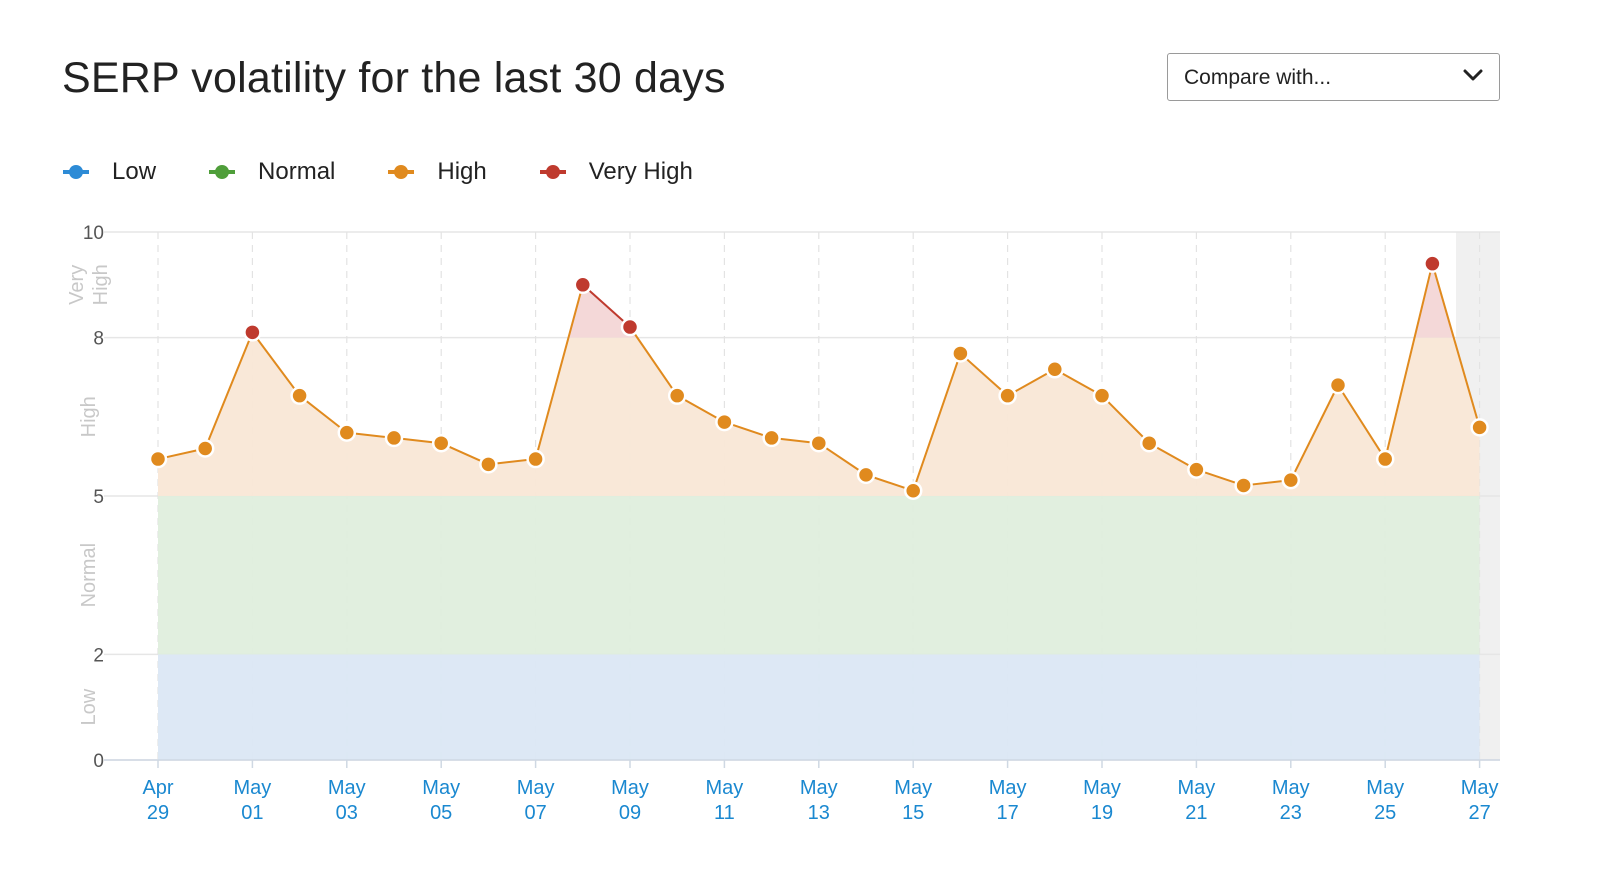 This screenshot has height=875, width=1600. Describe the element at coordinates (913, 813) in the screenshot. I see `x-tick-label: 15` at that location.